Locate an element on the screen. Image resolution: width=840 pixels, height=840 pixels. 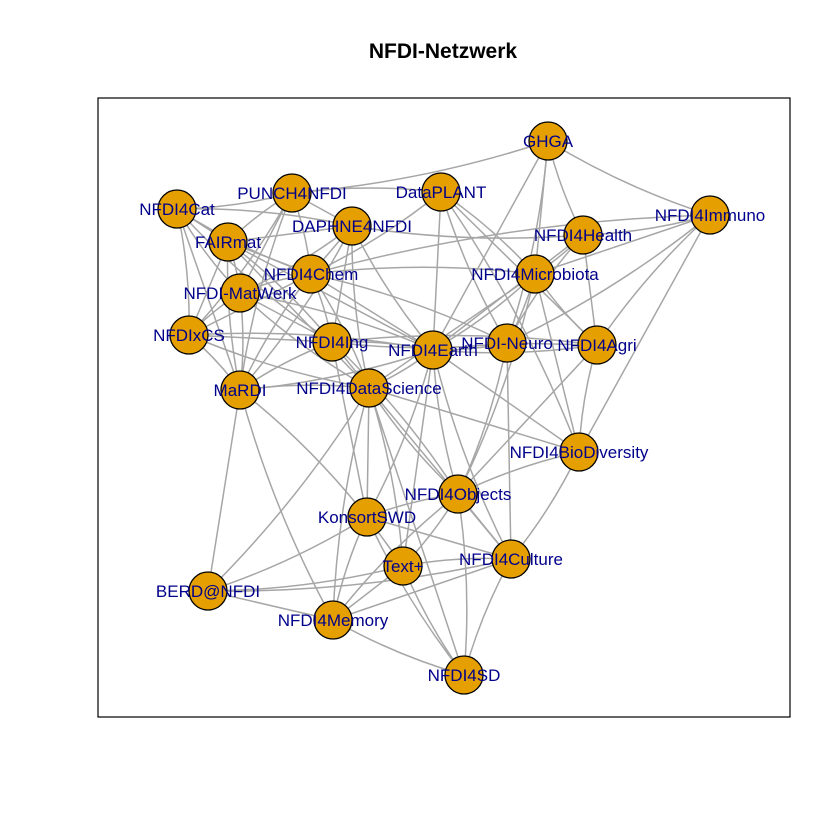
edge-konsortswd-nfdi4sd is located at coordinates (415, 596).